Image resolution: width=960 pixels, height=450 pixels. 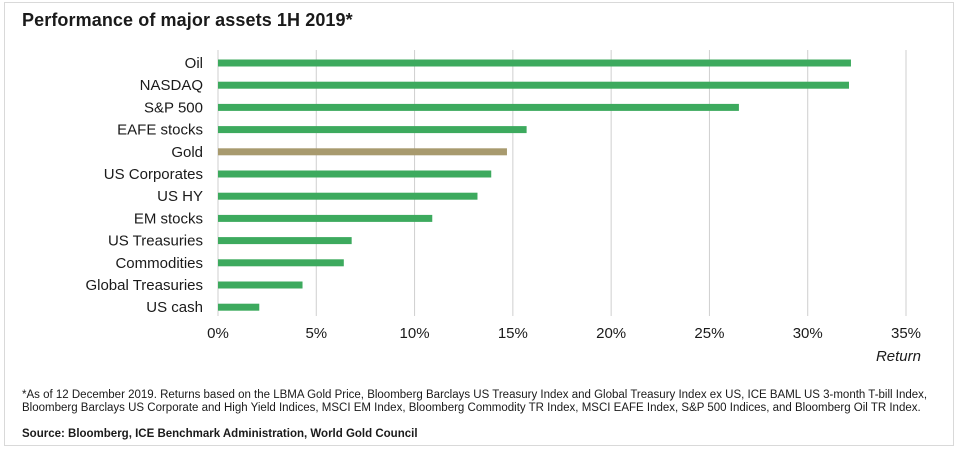 I want to click on category-label: Commodities, so click(x=159, y=263).